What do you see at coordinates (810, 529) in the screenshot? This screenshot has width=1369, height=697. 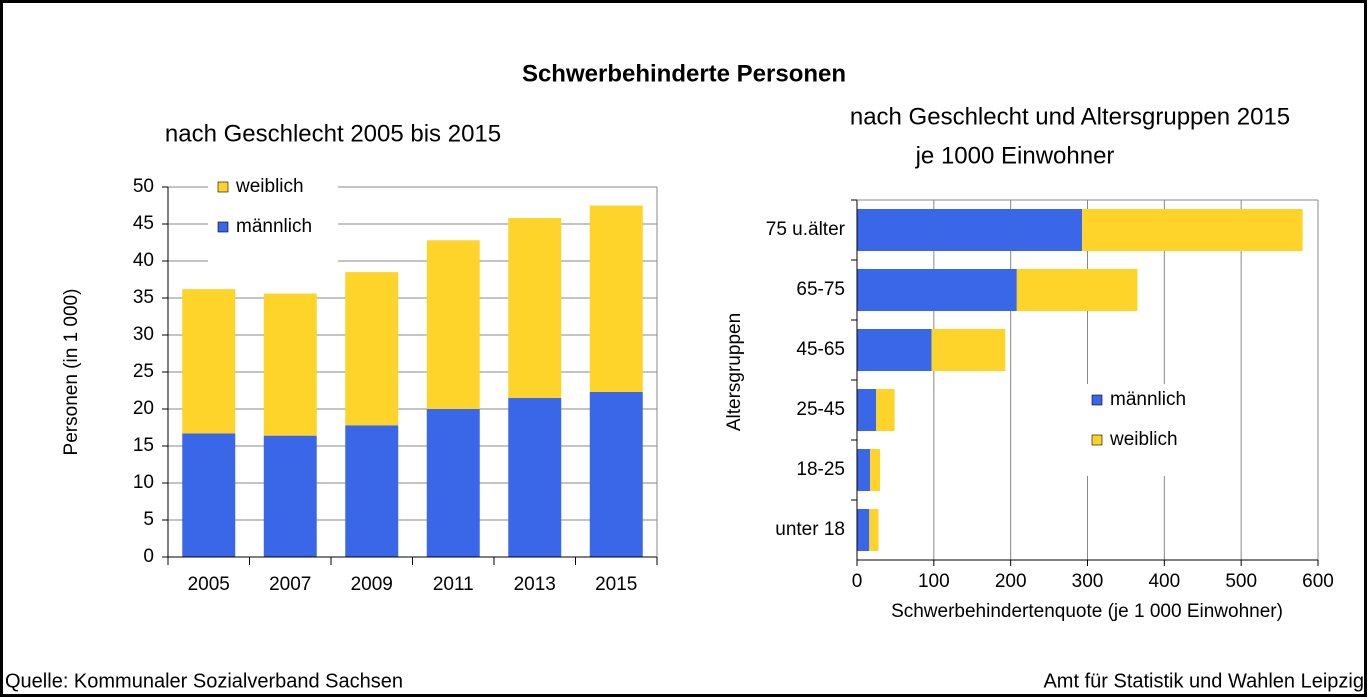 I see `y-tick-label: unter 18` at bounding box center [810, 529].